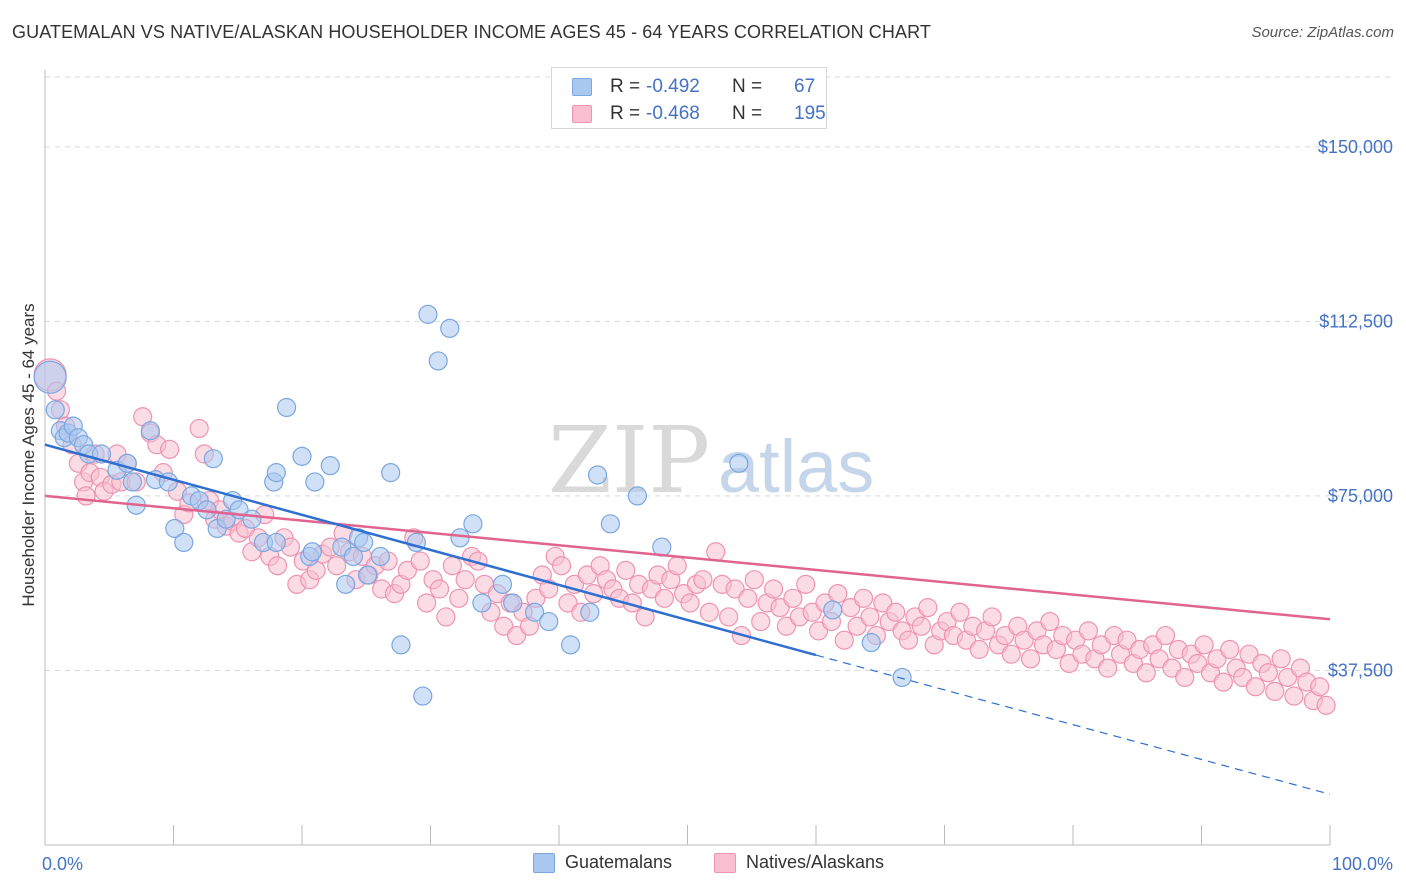 The height and width of the screenshot is (892, 1406). I want to click on y-axis-label: Householder Income Ages 45 - 64 years, so click(28, 454).